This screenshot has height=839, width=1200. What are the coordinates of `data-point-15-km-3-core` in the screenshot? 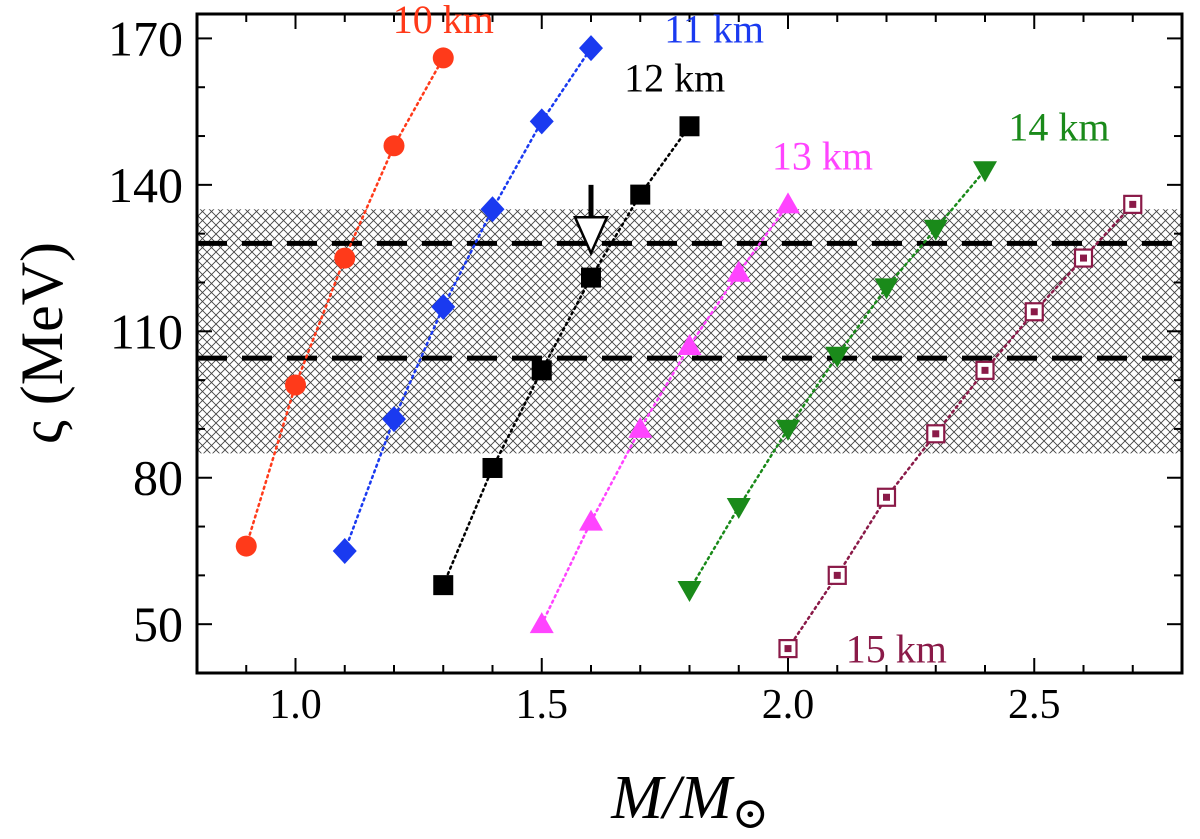 It's located at (886, 497).